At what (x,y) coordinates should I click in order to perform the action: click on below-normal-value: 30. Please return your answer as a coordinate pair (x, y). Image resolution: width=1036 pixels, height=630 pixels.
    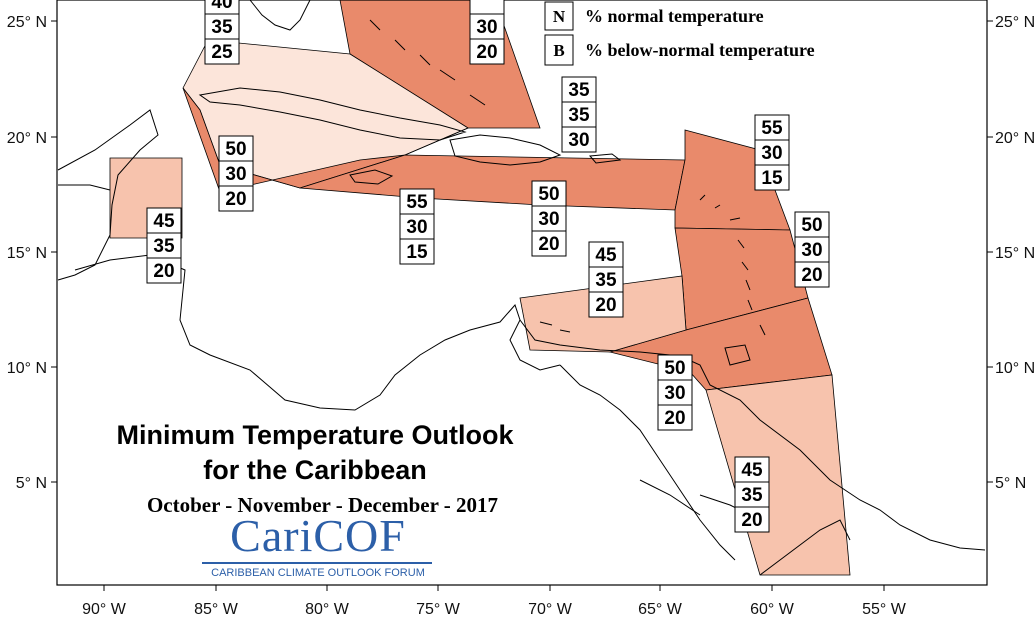
    Looking at the image, I should click on (578, 140).